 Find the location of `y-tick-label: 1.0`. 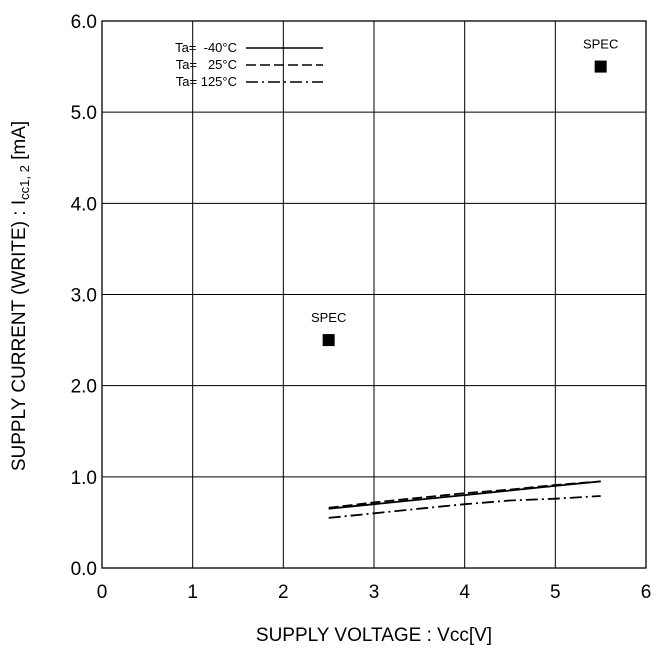

y-tick-label: 1.0 is located at coordinates (84, 478).